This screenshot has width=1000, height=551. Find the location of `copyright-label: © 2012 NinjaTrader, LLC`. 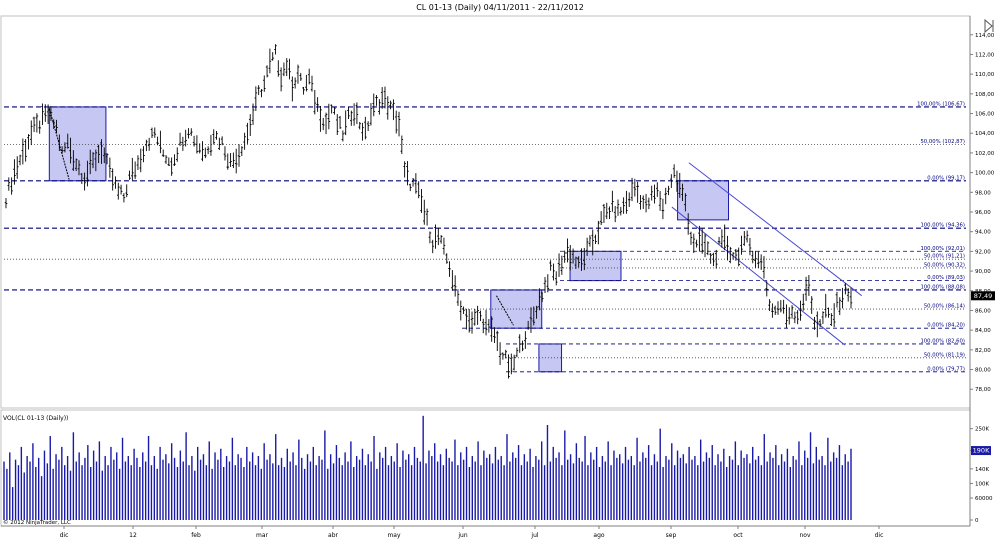

copyright-label: © 2012 NinjaTrader, LLC is located at coordinates (37, 522).